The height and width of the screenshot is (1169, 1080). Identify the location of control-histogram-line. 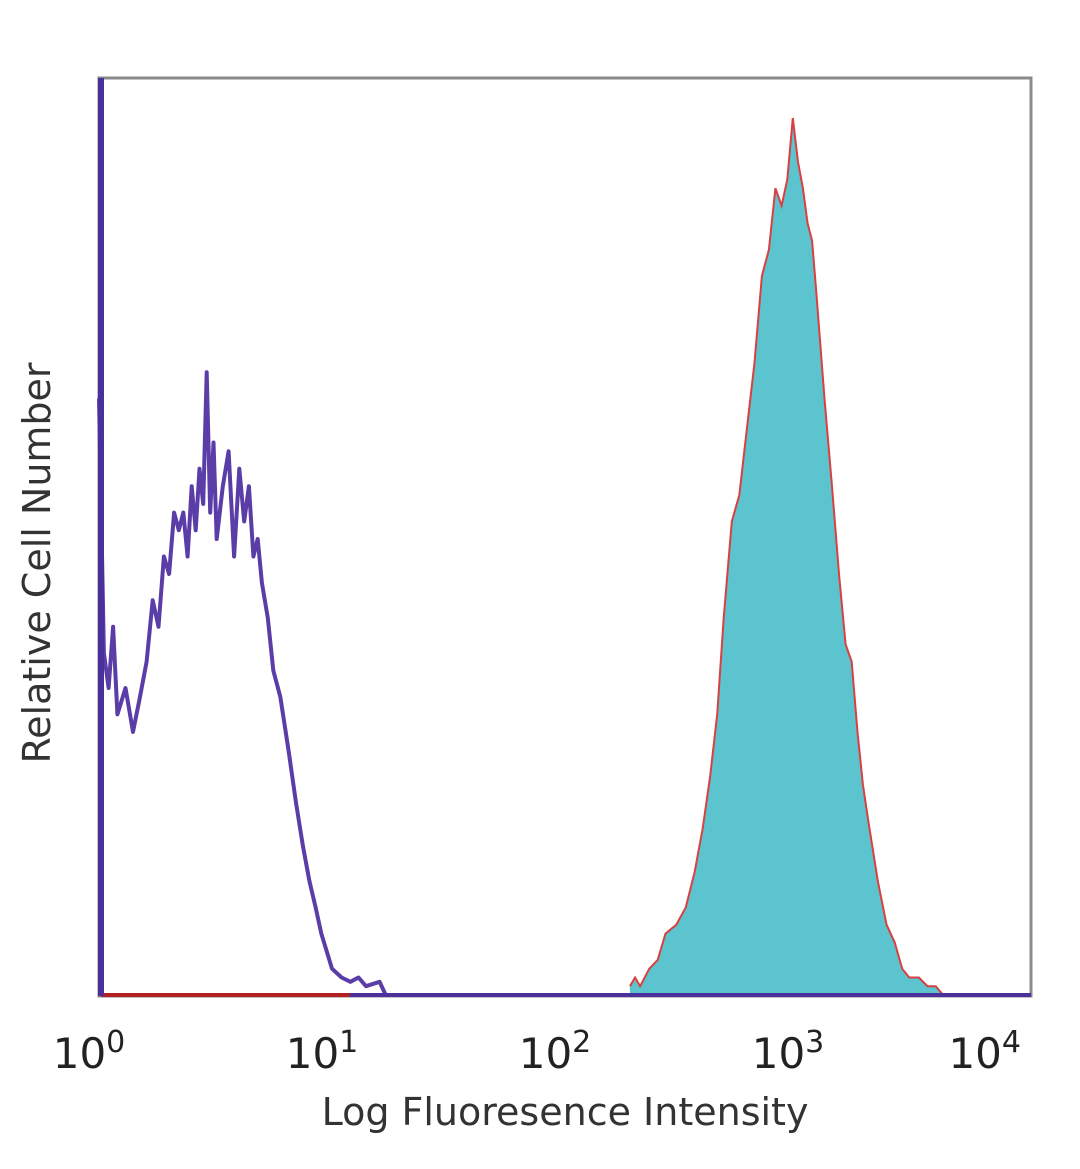
(242, 683).